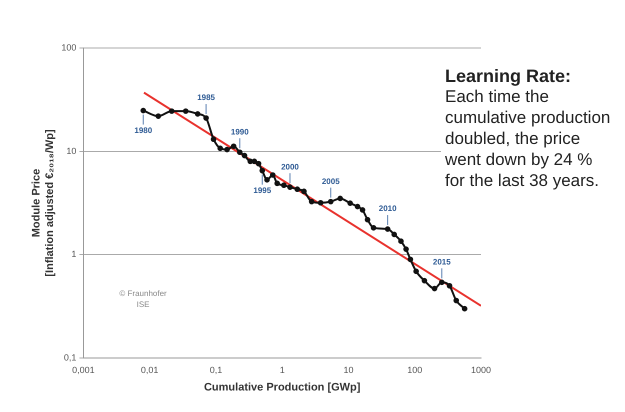  What do you see at coordinates (70, 357) in the screenshot?
I see `y-tick-label: 0,1` at bounding box center [70, 357].